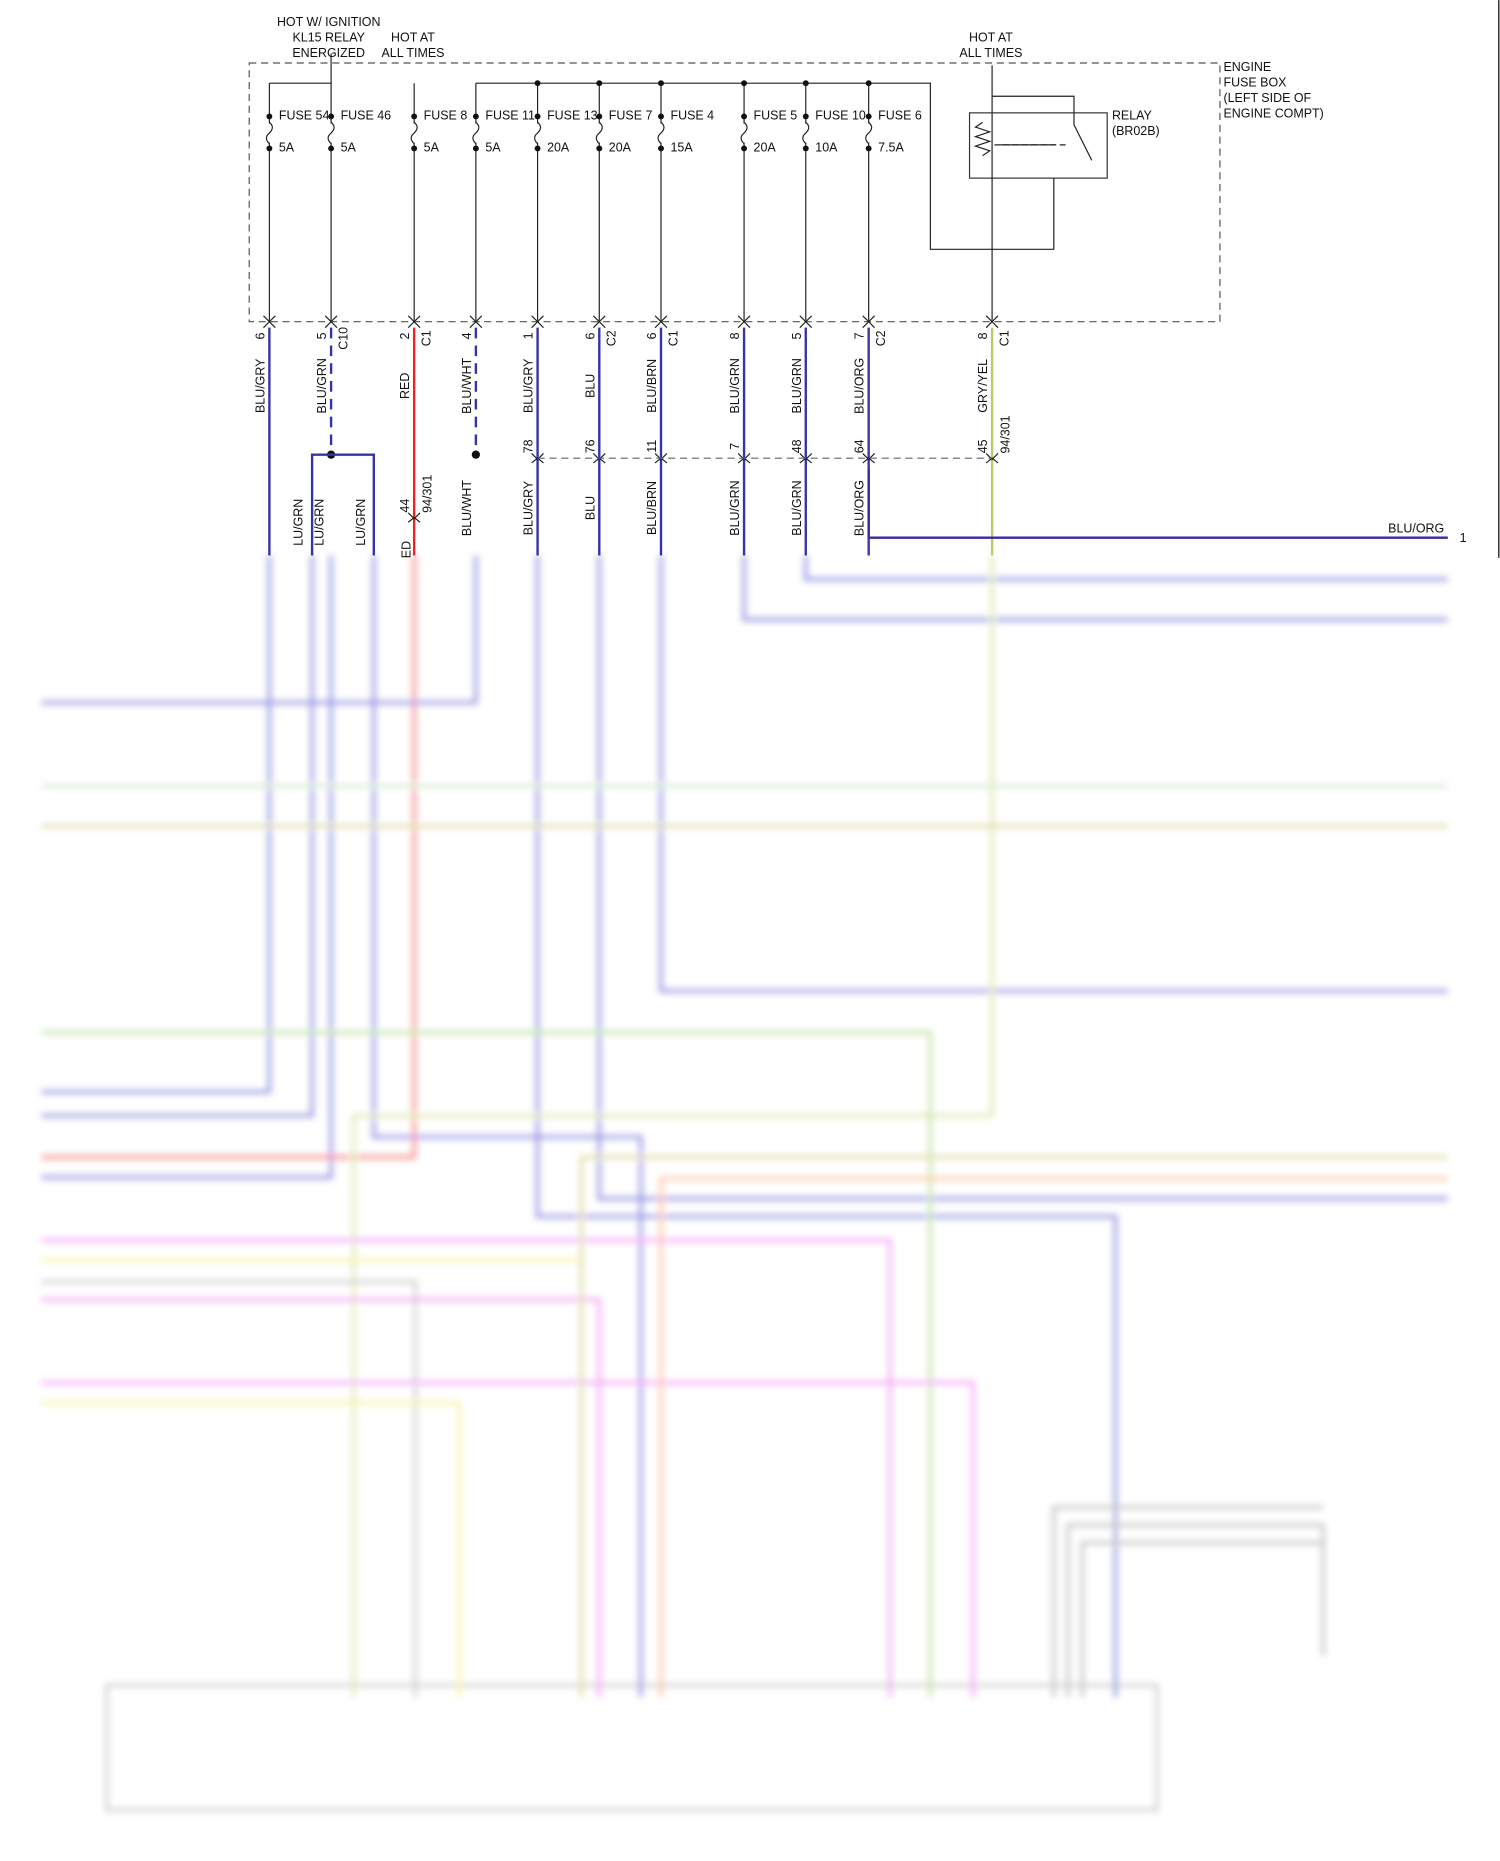 The width and height of the screenshot is (1500, 1861). Describe the element at coordinates (590, 508) in the screenshot. I see `wire-color: BLU` at that location.